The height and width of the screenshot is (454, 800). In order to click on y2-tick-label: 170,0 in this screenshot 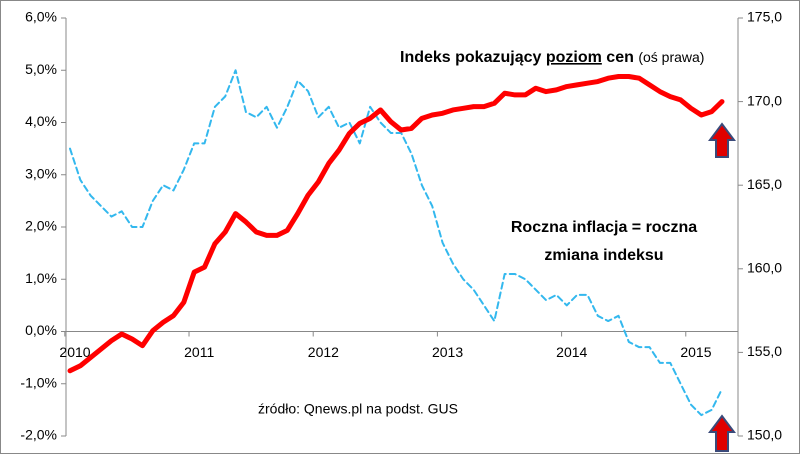, I will do `click(764, 100)`.